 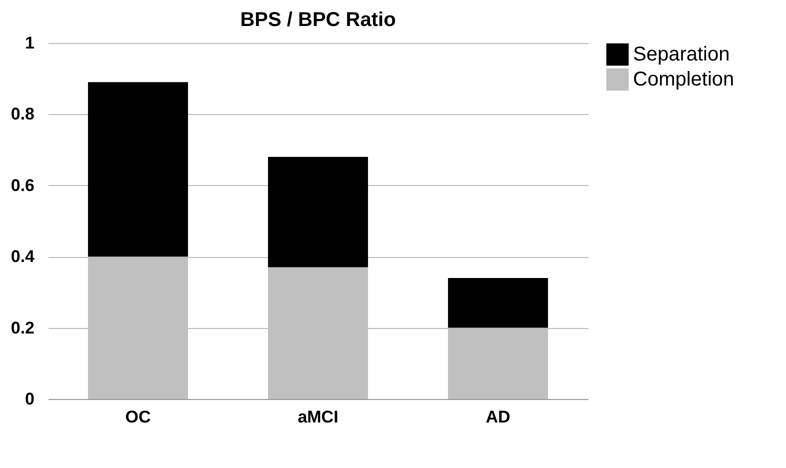 I want to click on legend-label: Completion, so click(x=683, y=79).